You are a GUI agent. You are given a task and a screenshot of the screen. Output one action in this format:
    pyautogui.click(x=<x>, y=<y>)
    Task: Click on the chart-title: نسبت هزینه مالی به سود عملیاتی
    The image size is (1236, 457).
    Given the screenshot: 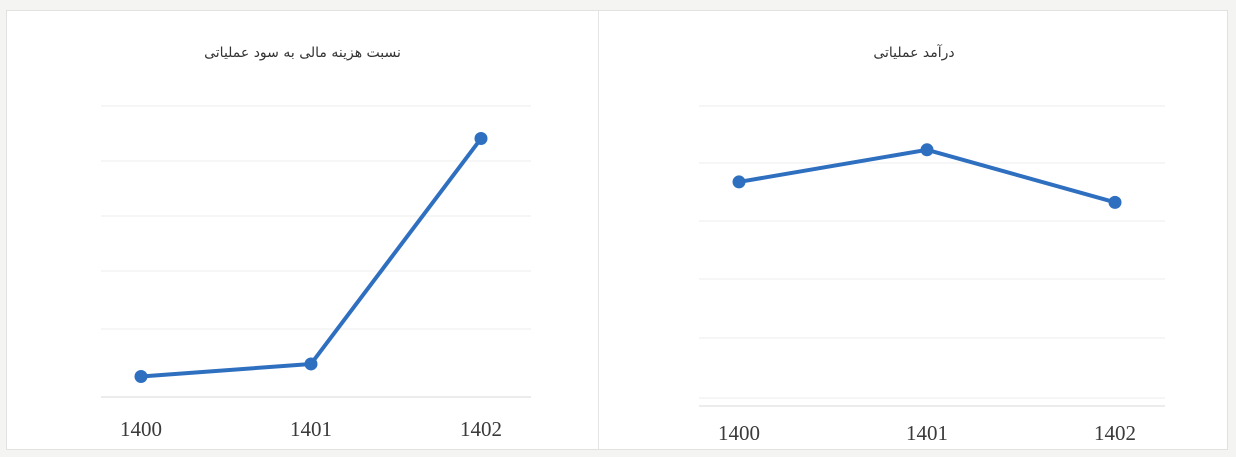 What is the action you would take?
    pyautogui.click(x=302, y=53)
    